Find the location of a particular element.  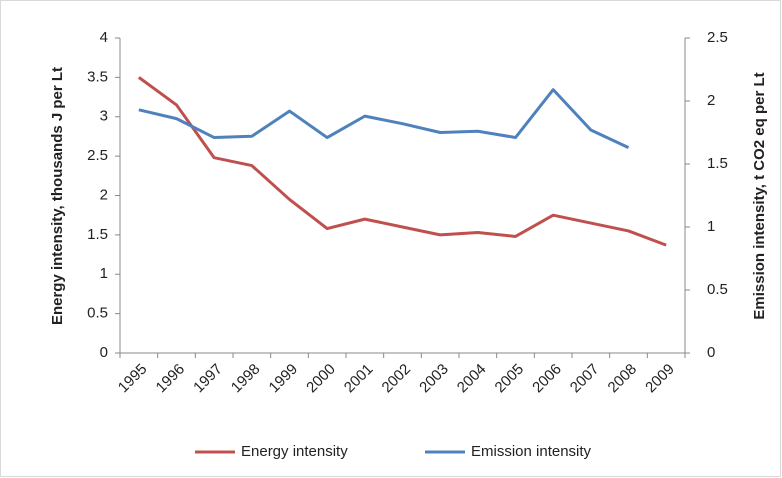

y-tick-label: 0 is located at coordinates (104, 352).